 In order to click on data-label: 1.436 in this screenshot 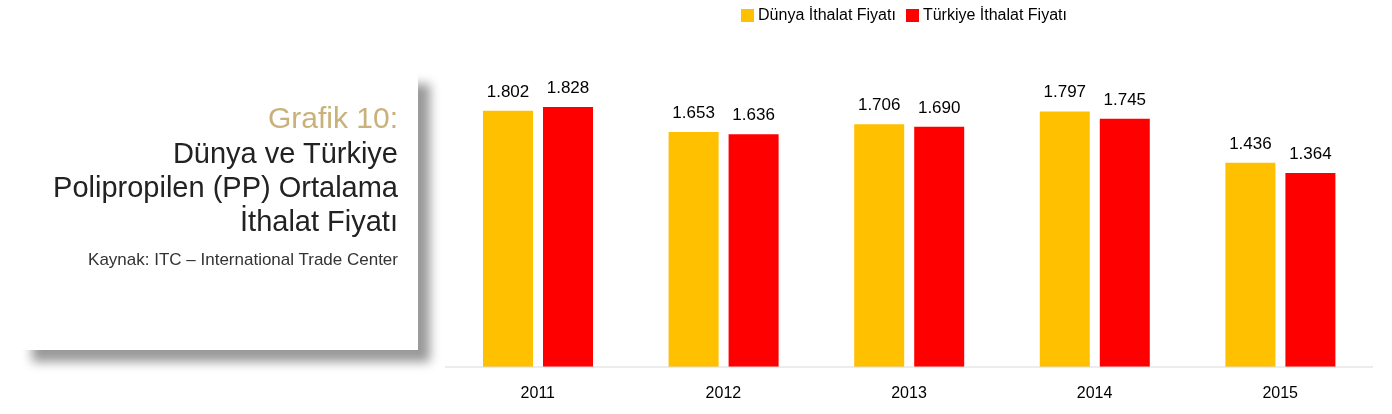, I will do `click(1250, 143)`.